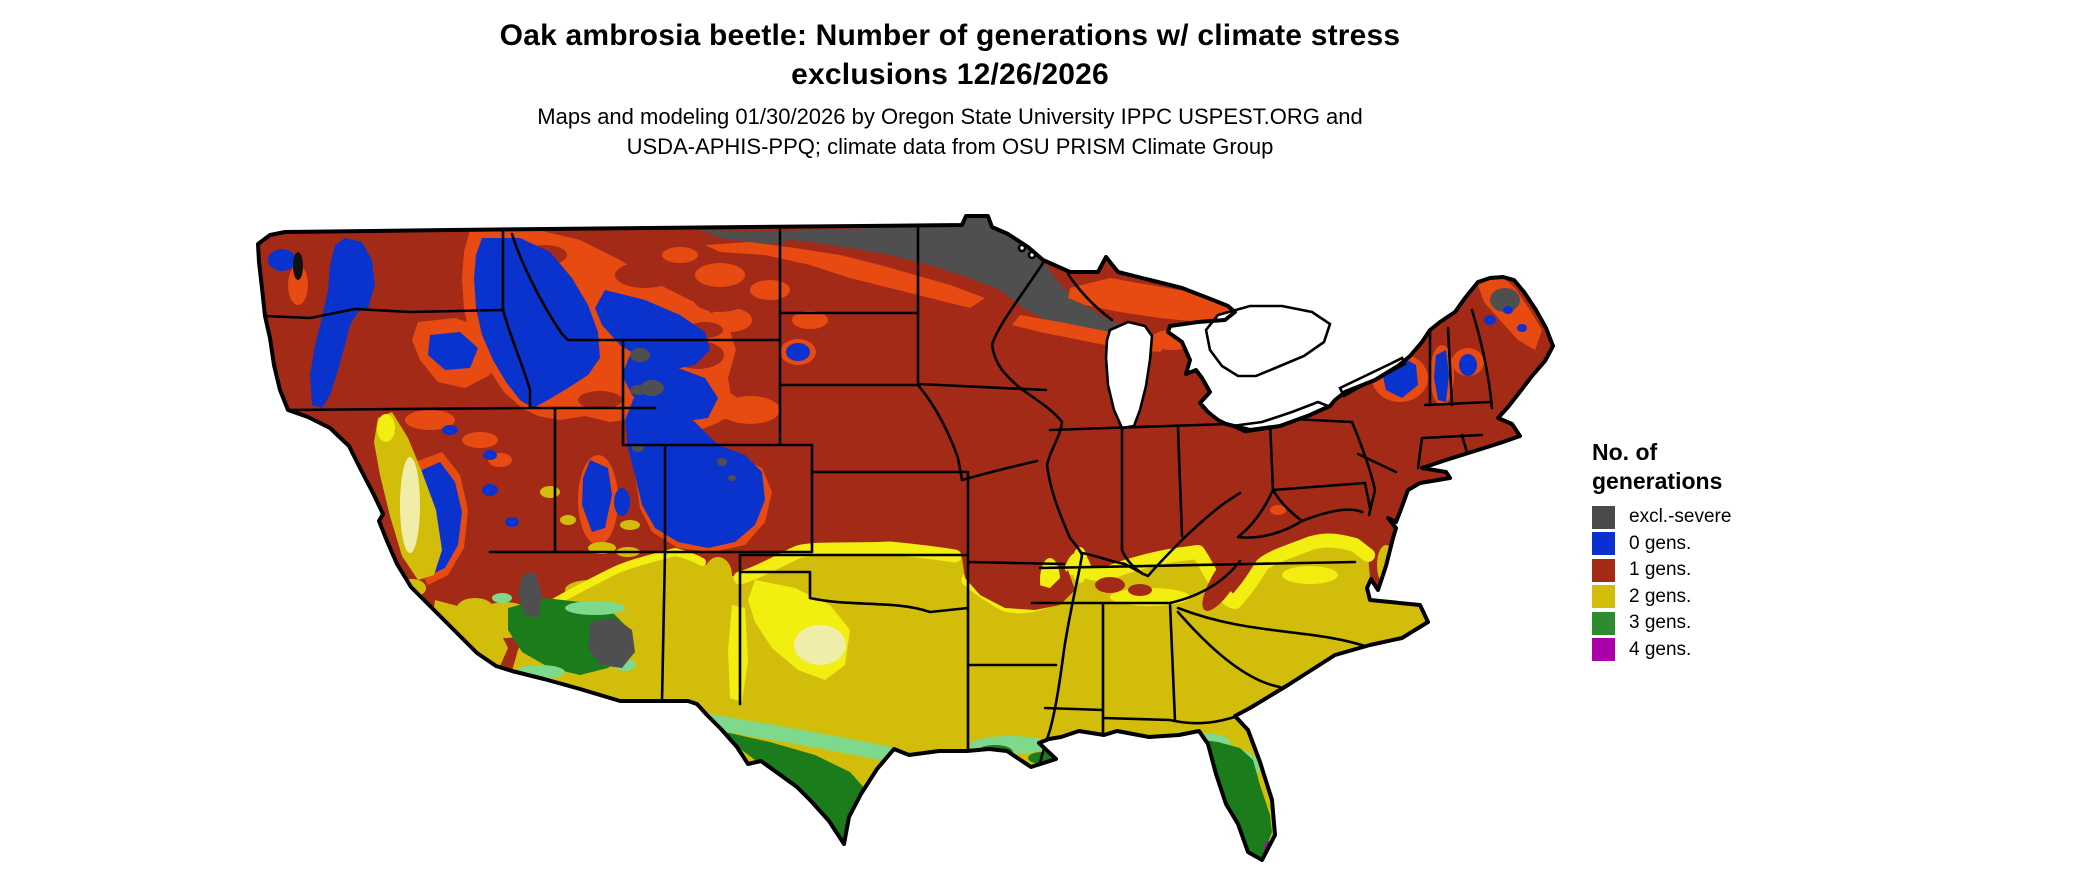  What do you see at coordinates (1660, 596) in the screenshot?
I see `legend-label: 2 gens.` at bounding box center [1660, 596].